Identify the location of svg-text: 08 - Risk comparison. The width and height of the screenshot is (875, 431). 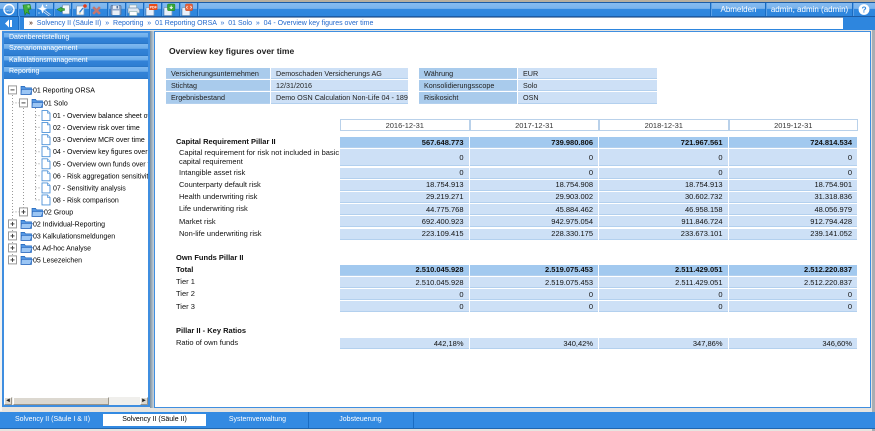
(86, 200).